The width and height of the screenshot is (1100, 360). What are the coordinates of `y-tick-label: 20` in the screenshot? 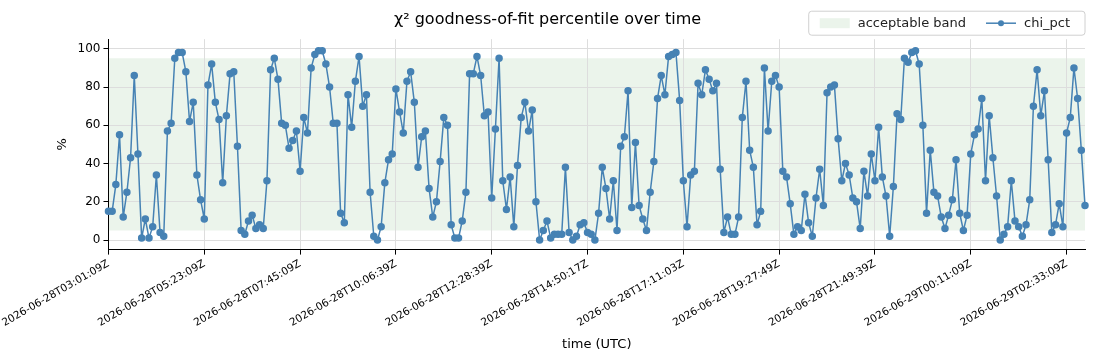 It's located at (93, 200).